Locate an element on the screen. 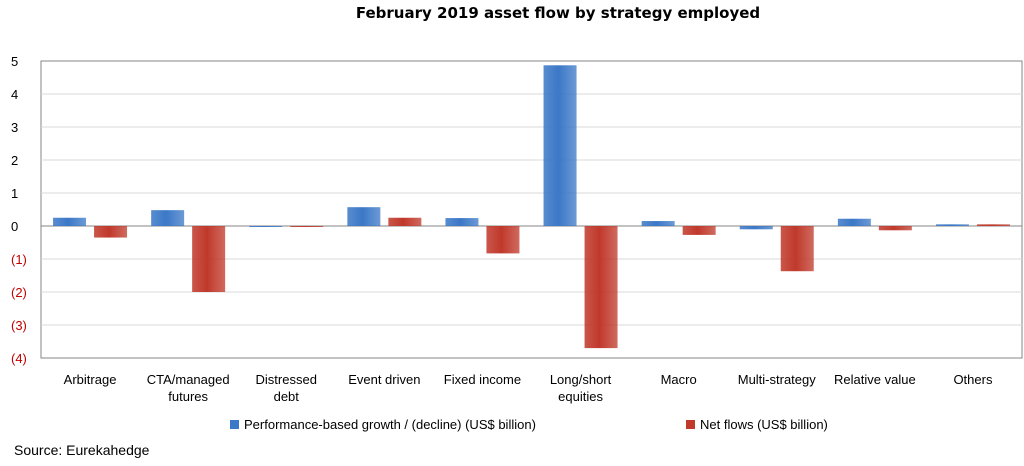 This screenshot has width=1024, height=466. y-tick-label: 1 is located at coordinates (14, 193).